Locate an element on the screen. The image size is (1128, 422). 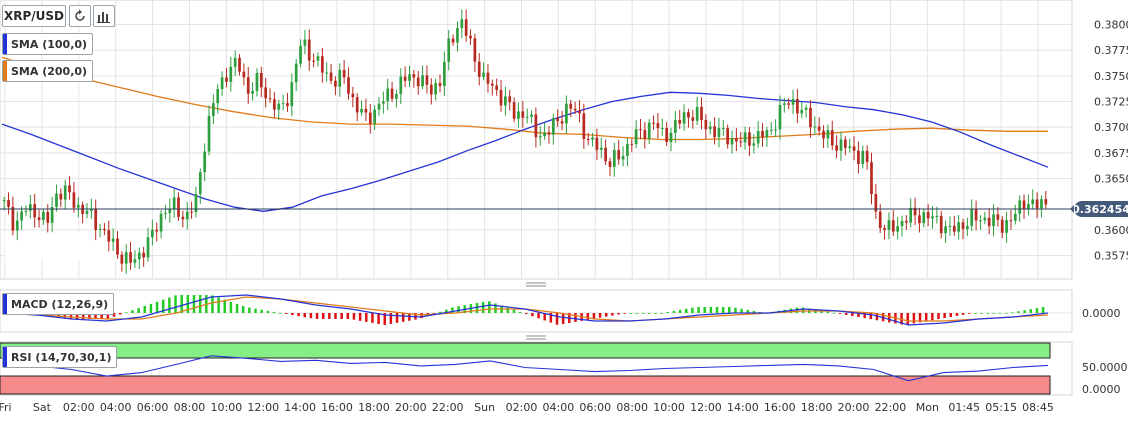
legend-macd: MACD (12,26,9) is located at coordinates (58, 304).